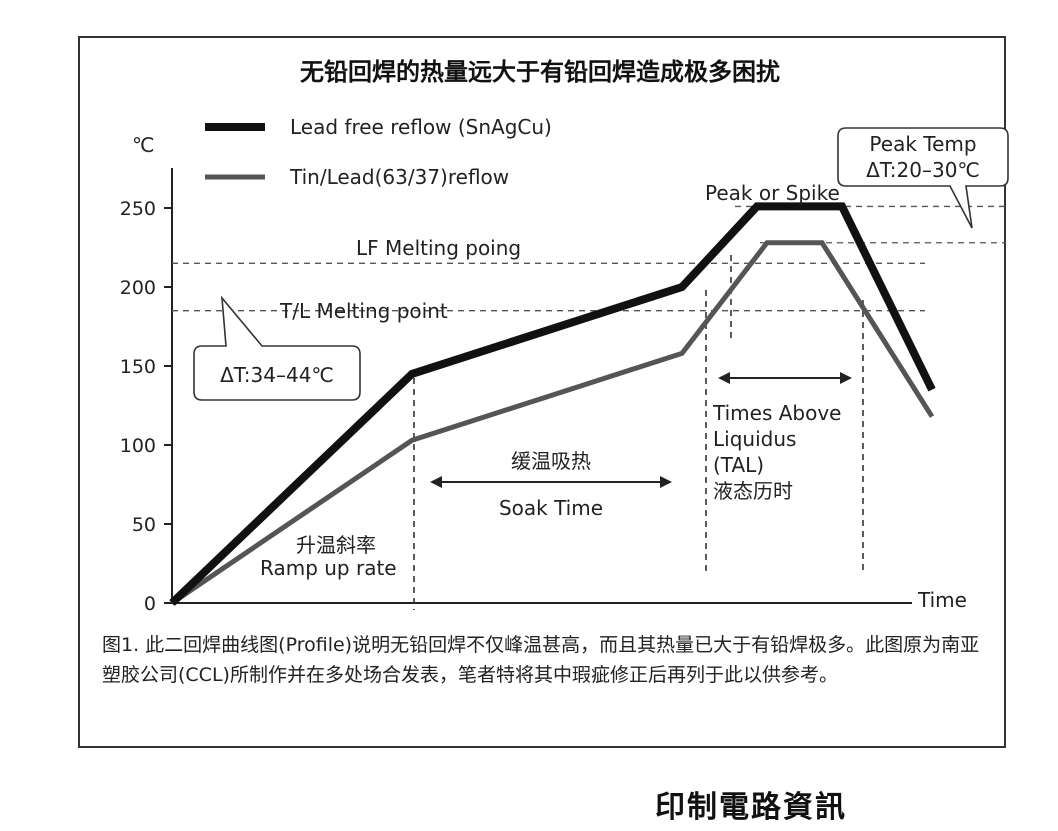 The width and height of the screenshot is (1058, 831). I want to click on tal-label-1: Times Above, so click(776, 413).